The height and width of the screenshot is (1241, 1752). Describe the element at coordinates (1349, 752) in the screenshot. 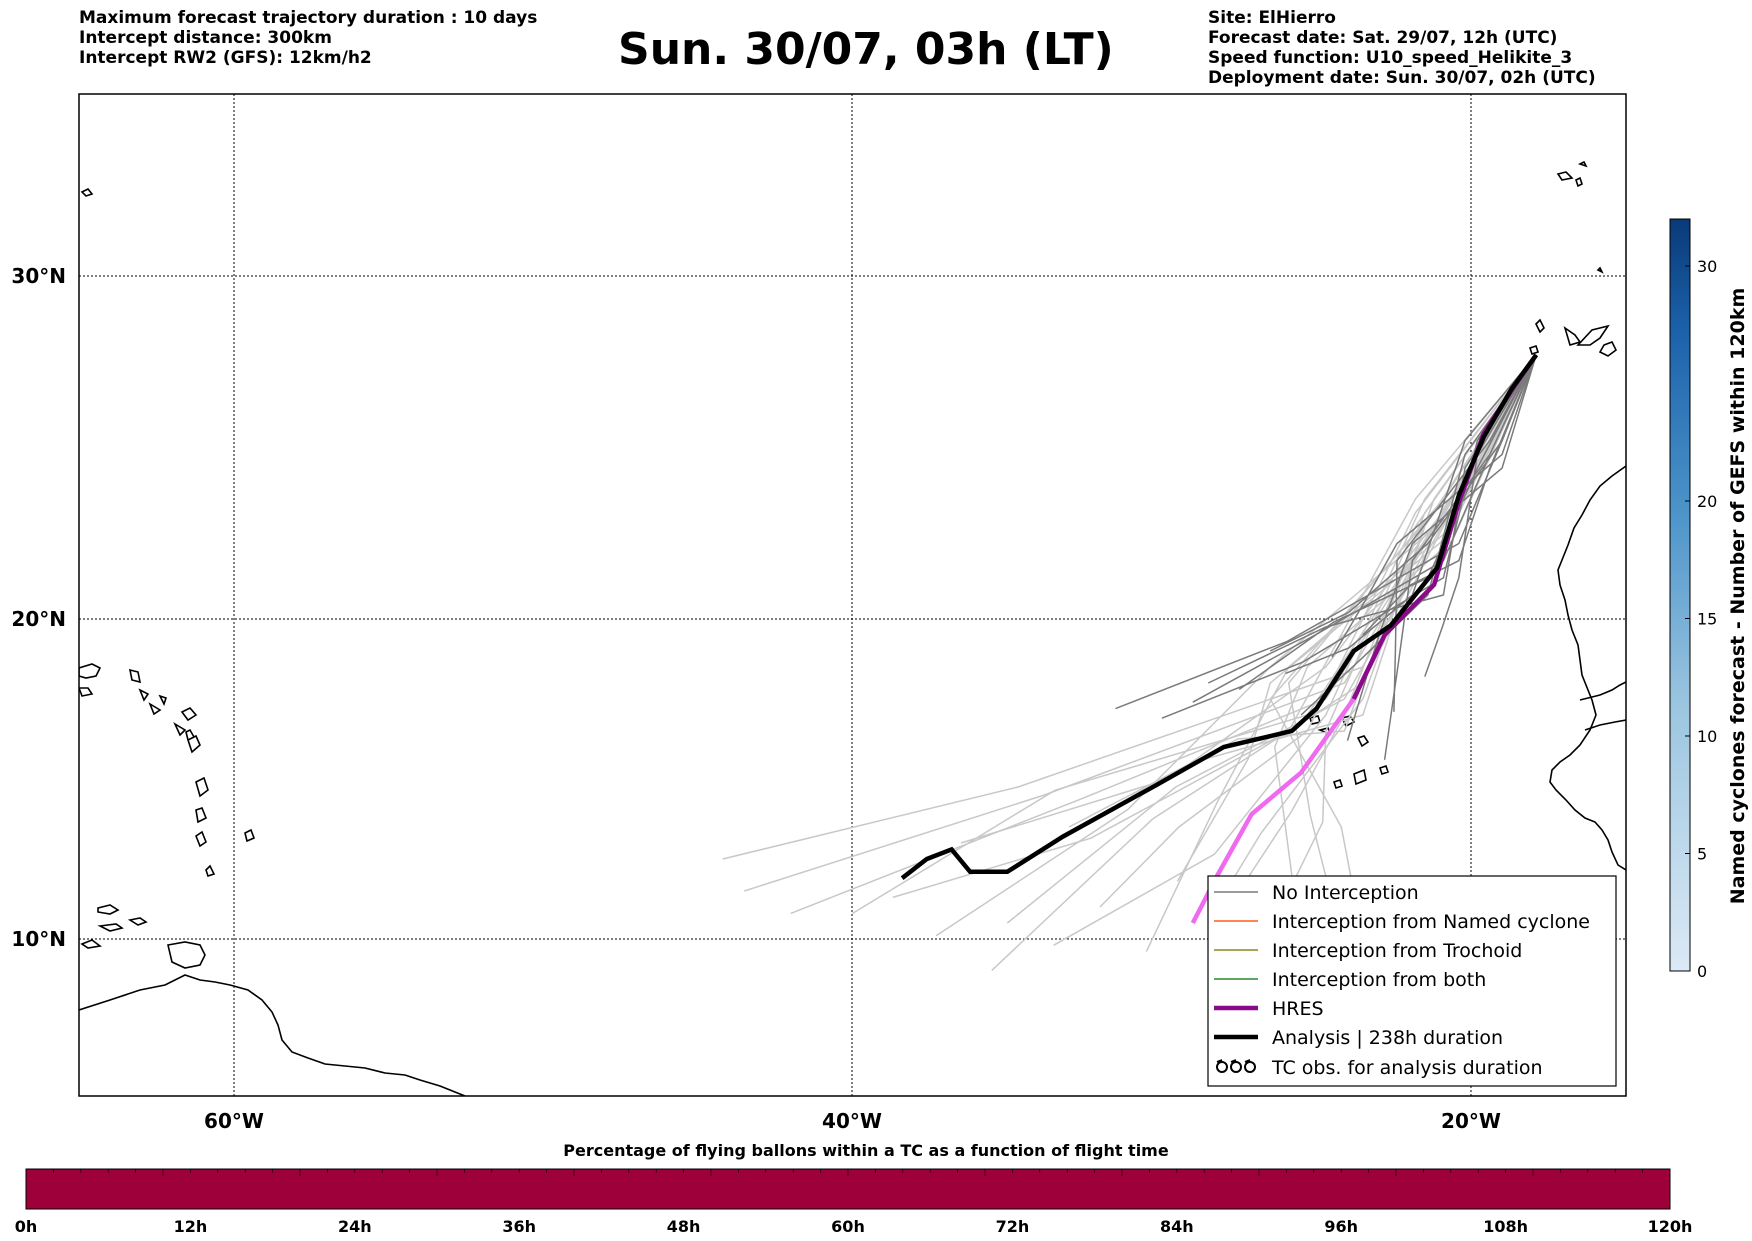

I see `coast-cape-verde` at that location.